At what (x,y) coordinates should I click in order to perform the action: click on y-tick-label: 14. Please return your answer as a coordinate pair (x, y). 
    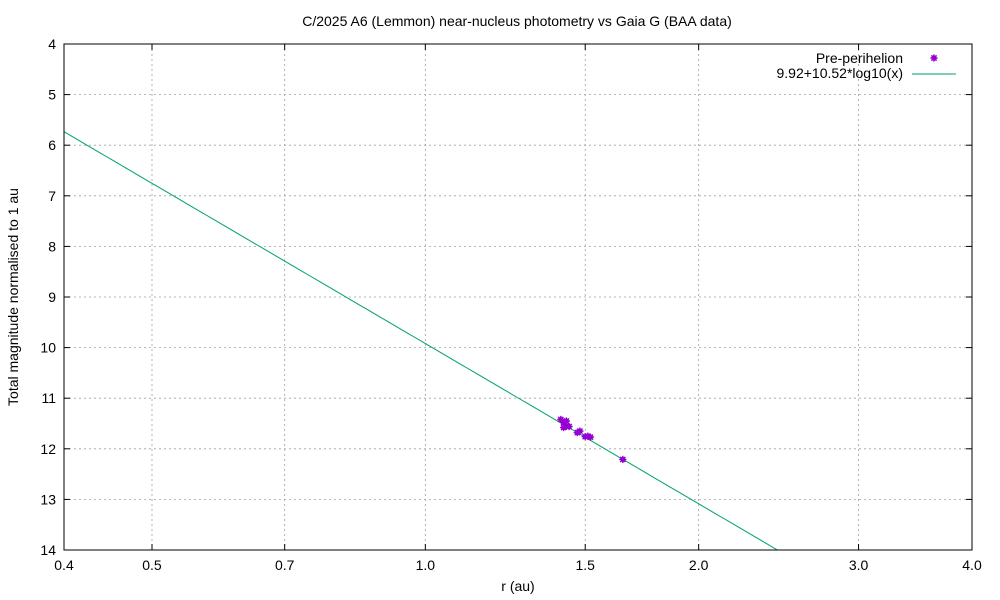
    Looking at the image, I should click on (48, 550).